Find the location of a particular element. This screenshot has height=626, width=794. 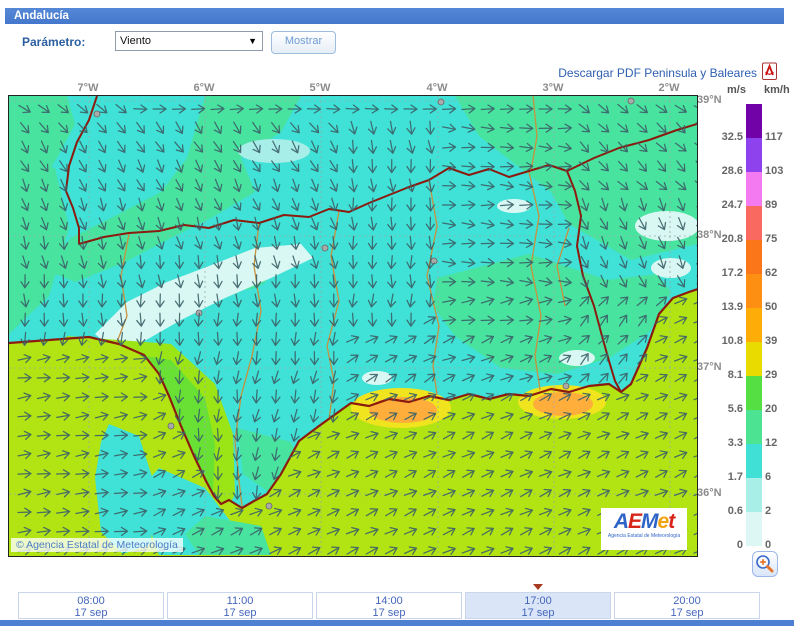

lon-tick: 5°W is located at coordinates (320, 88).